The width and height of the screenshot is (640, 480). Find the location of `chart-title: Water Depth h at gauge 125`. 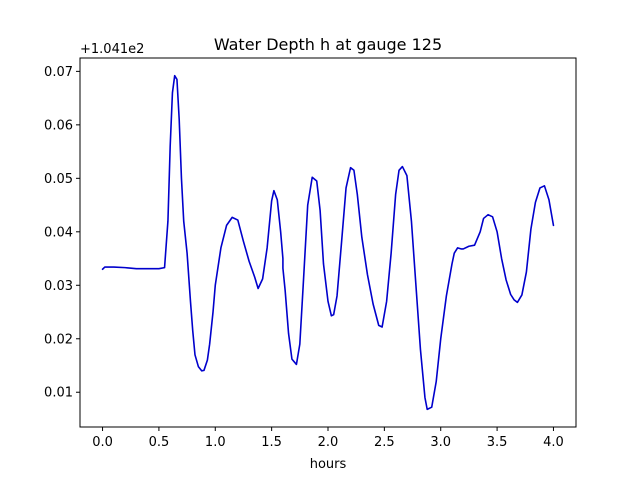

chart-title: Water Depth h at gauge 125 is located at coordinates (328, 44).